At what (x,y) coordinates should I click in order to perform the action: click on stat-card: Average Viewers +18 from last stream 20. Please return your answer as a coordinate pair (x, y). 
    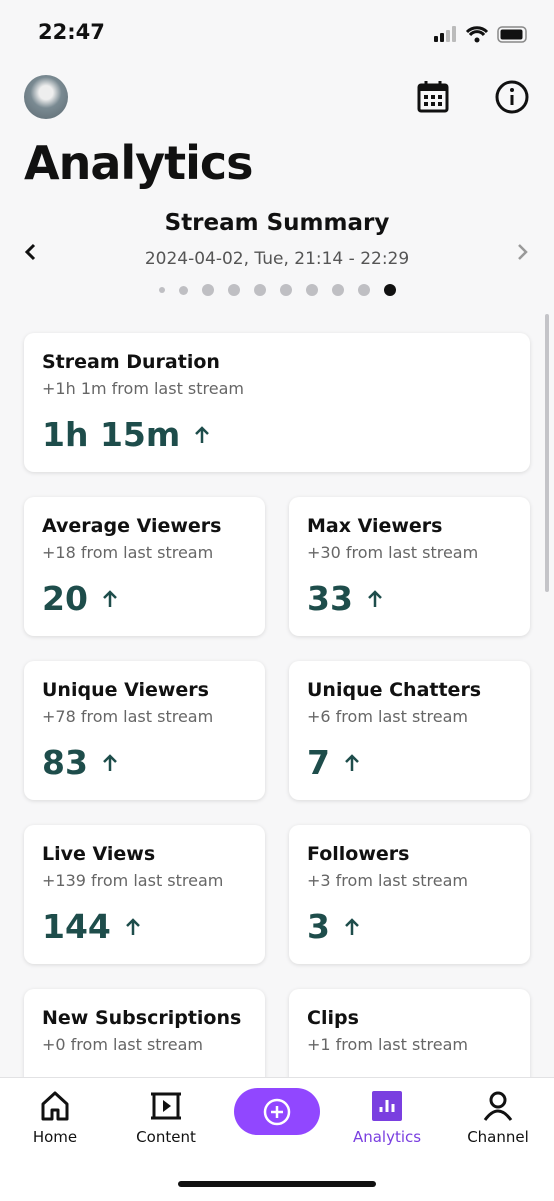
    Looking at the image, I should click on (144, 566).